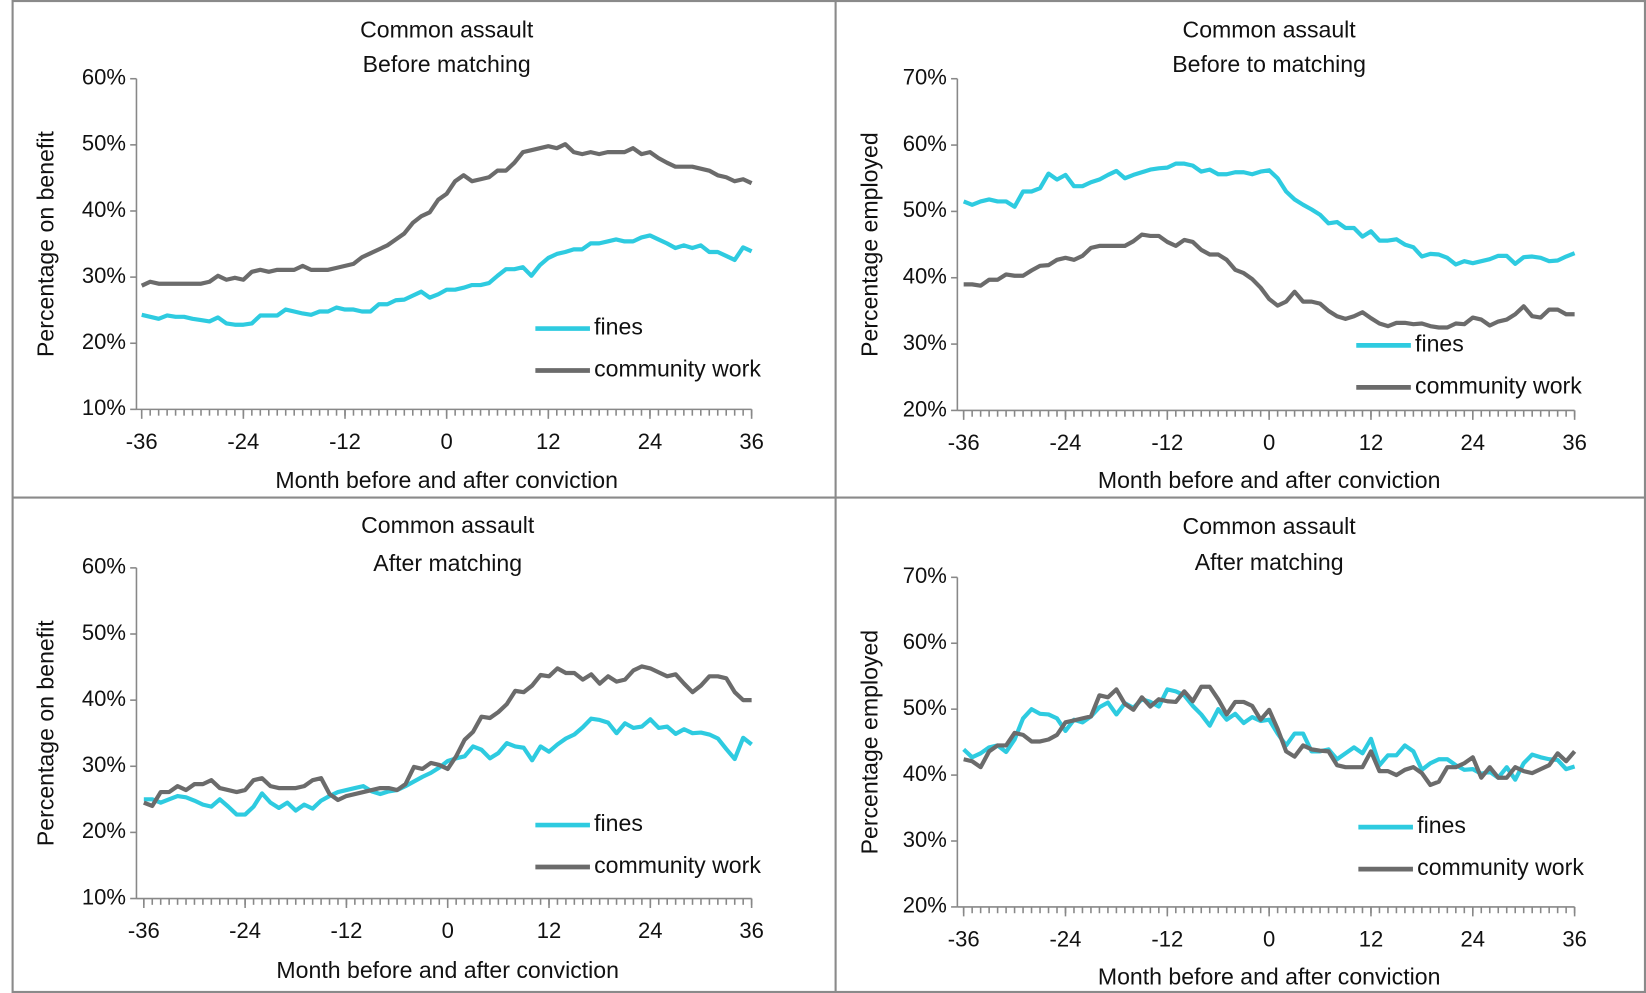  What do you see at coordinates (447, 64) in the screenshot?
I see `chart-subtitle: Before matching` at bounding box center [447, 64].